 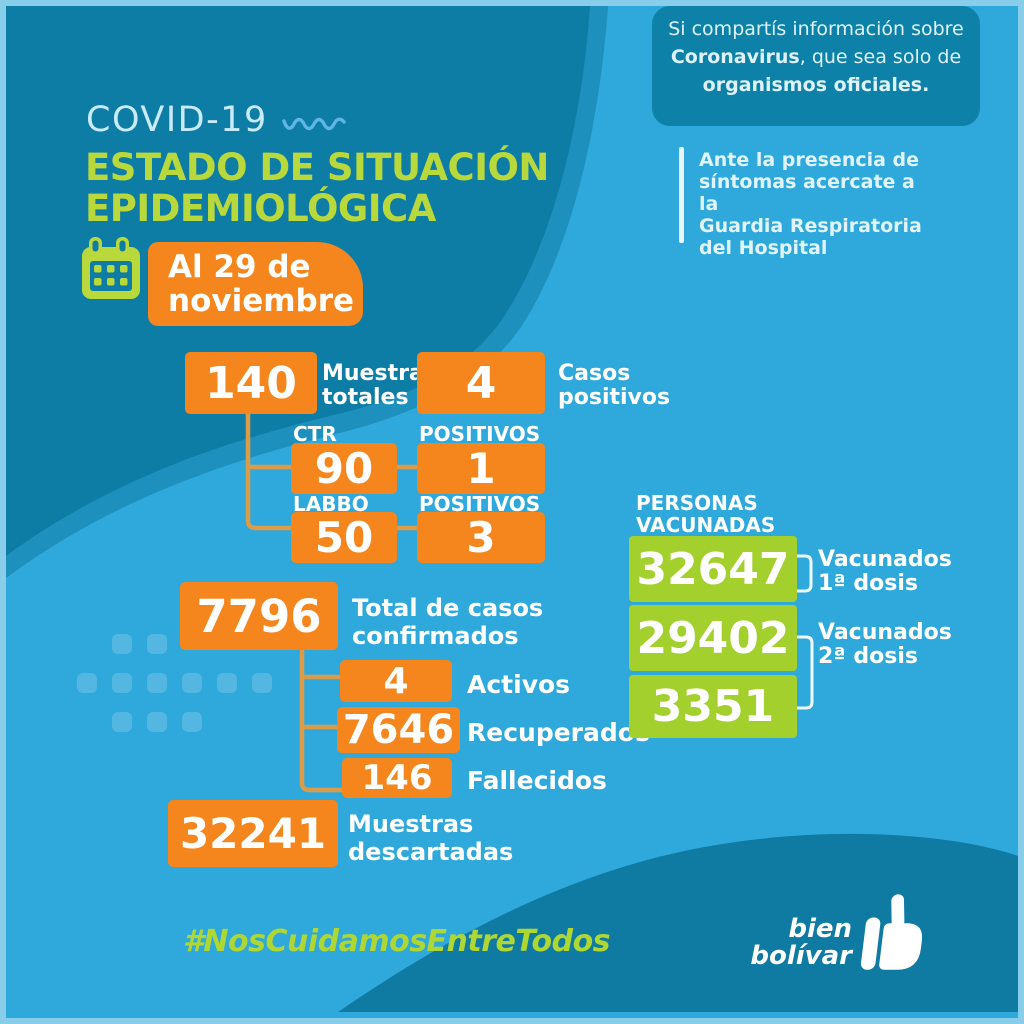 I want to click on stat-value-muestras-descartadas: 32241, so click(x=253, y=833).